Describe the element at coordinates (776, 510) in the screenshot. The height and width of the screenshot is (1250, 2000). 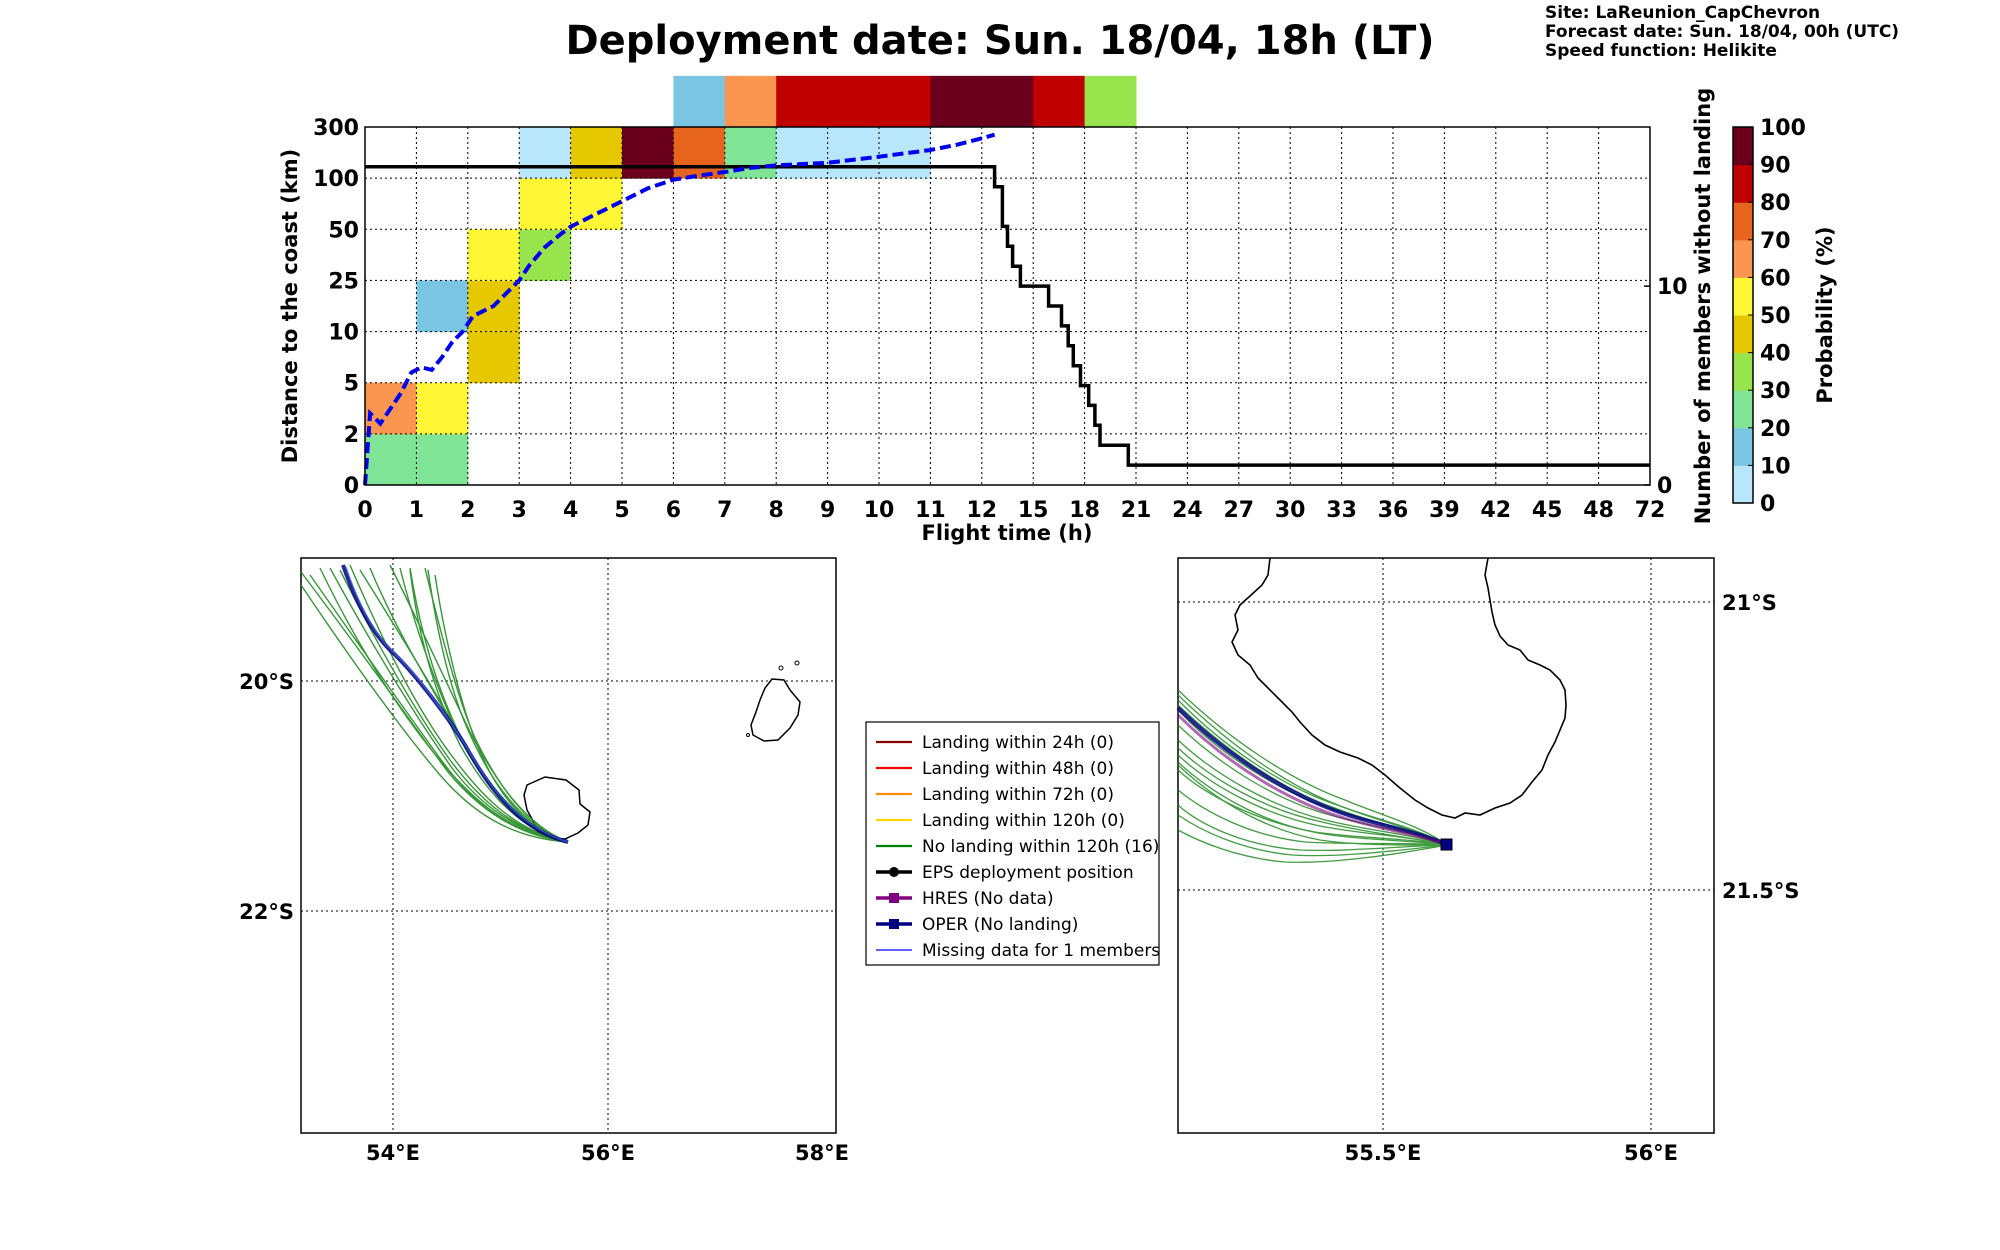
I see `x-tick-8: 8` at that location.